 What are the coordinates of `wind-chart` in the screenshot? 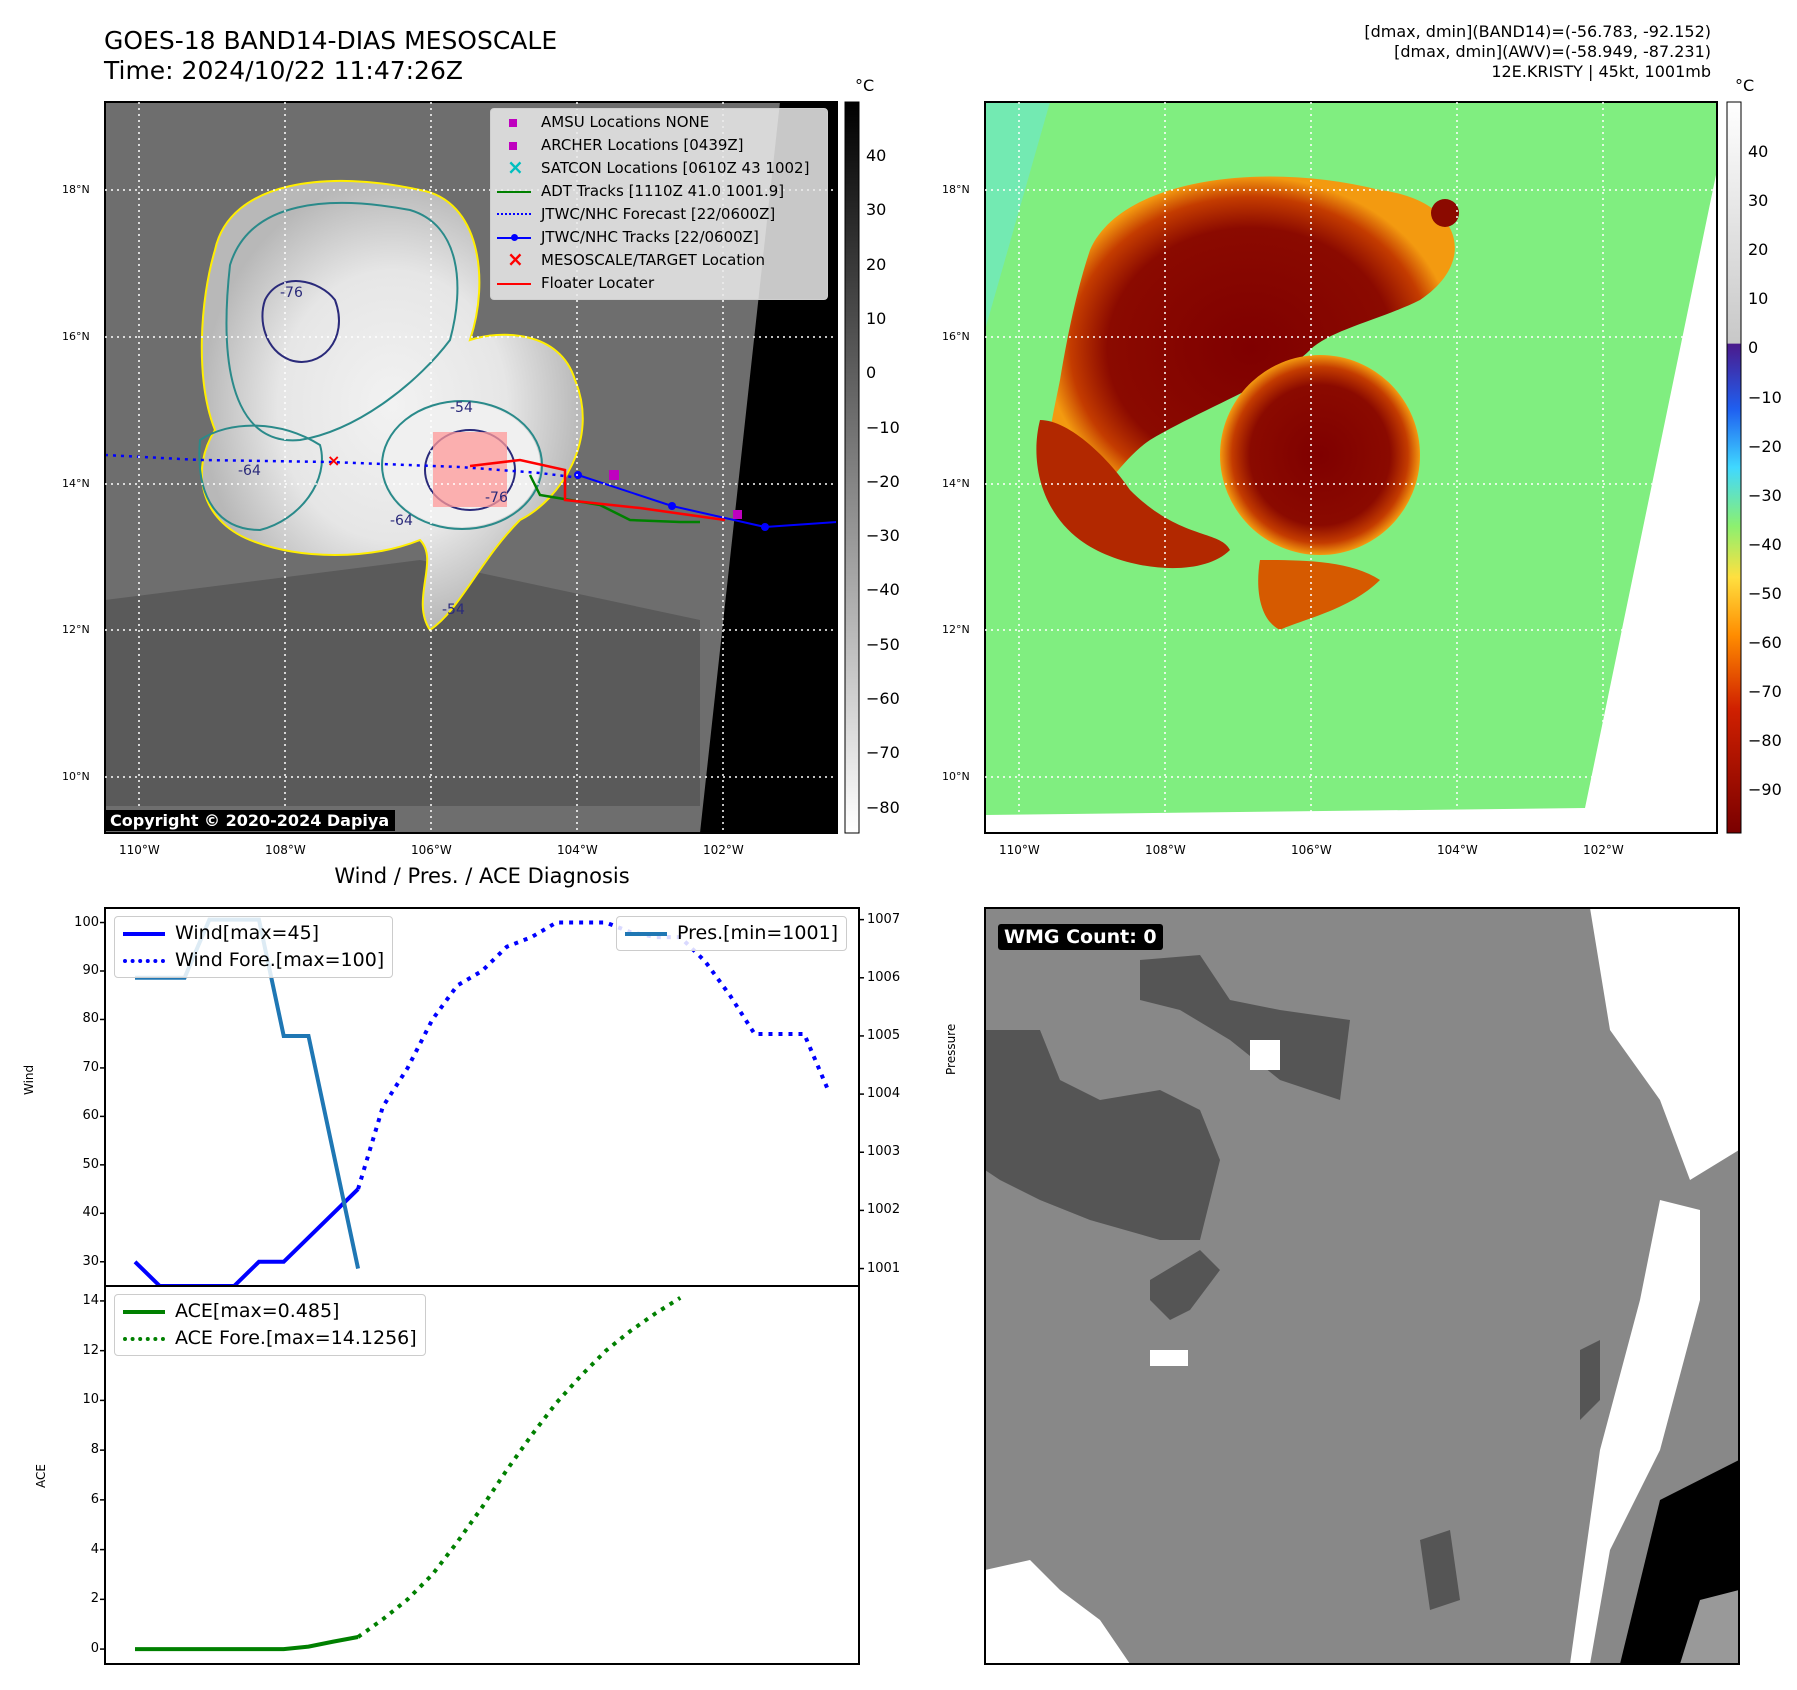 It's located at (482, 1097).